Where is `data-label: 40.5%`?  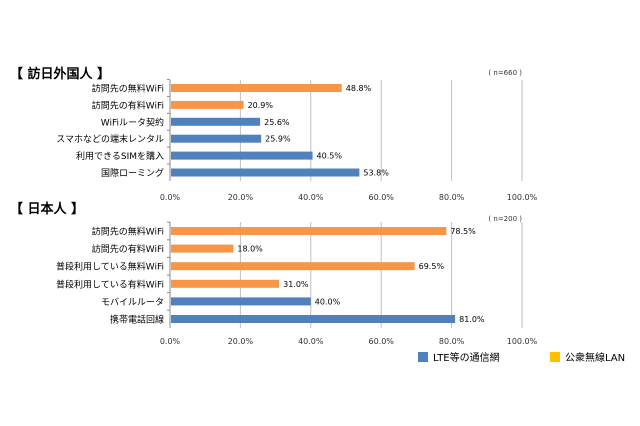 data-label: 40.5% is located at coordinates (330, 156).